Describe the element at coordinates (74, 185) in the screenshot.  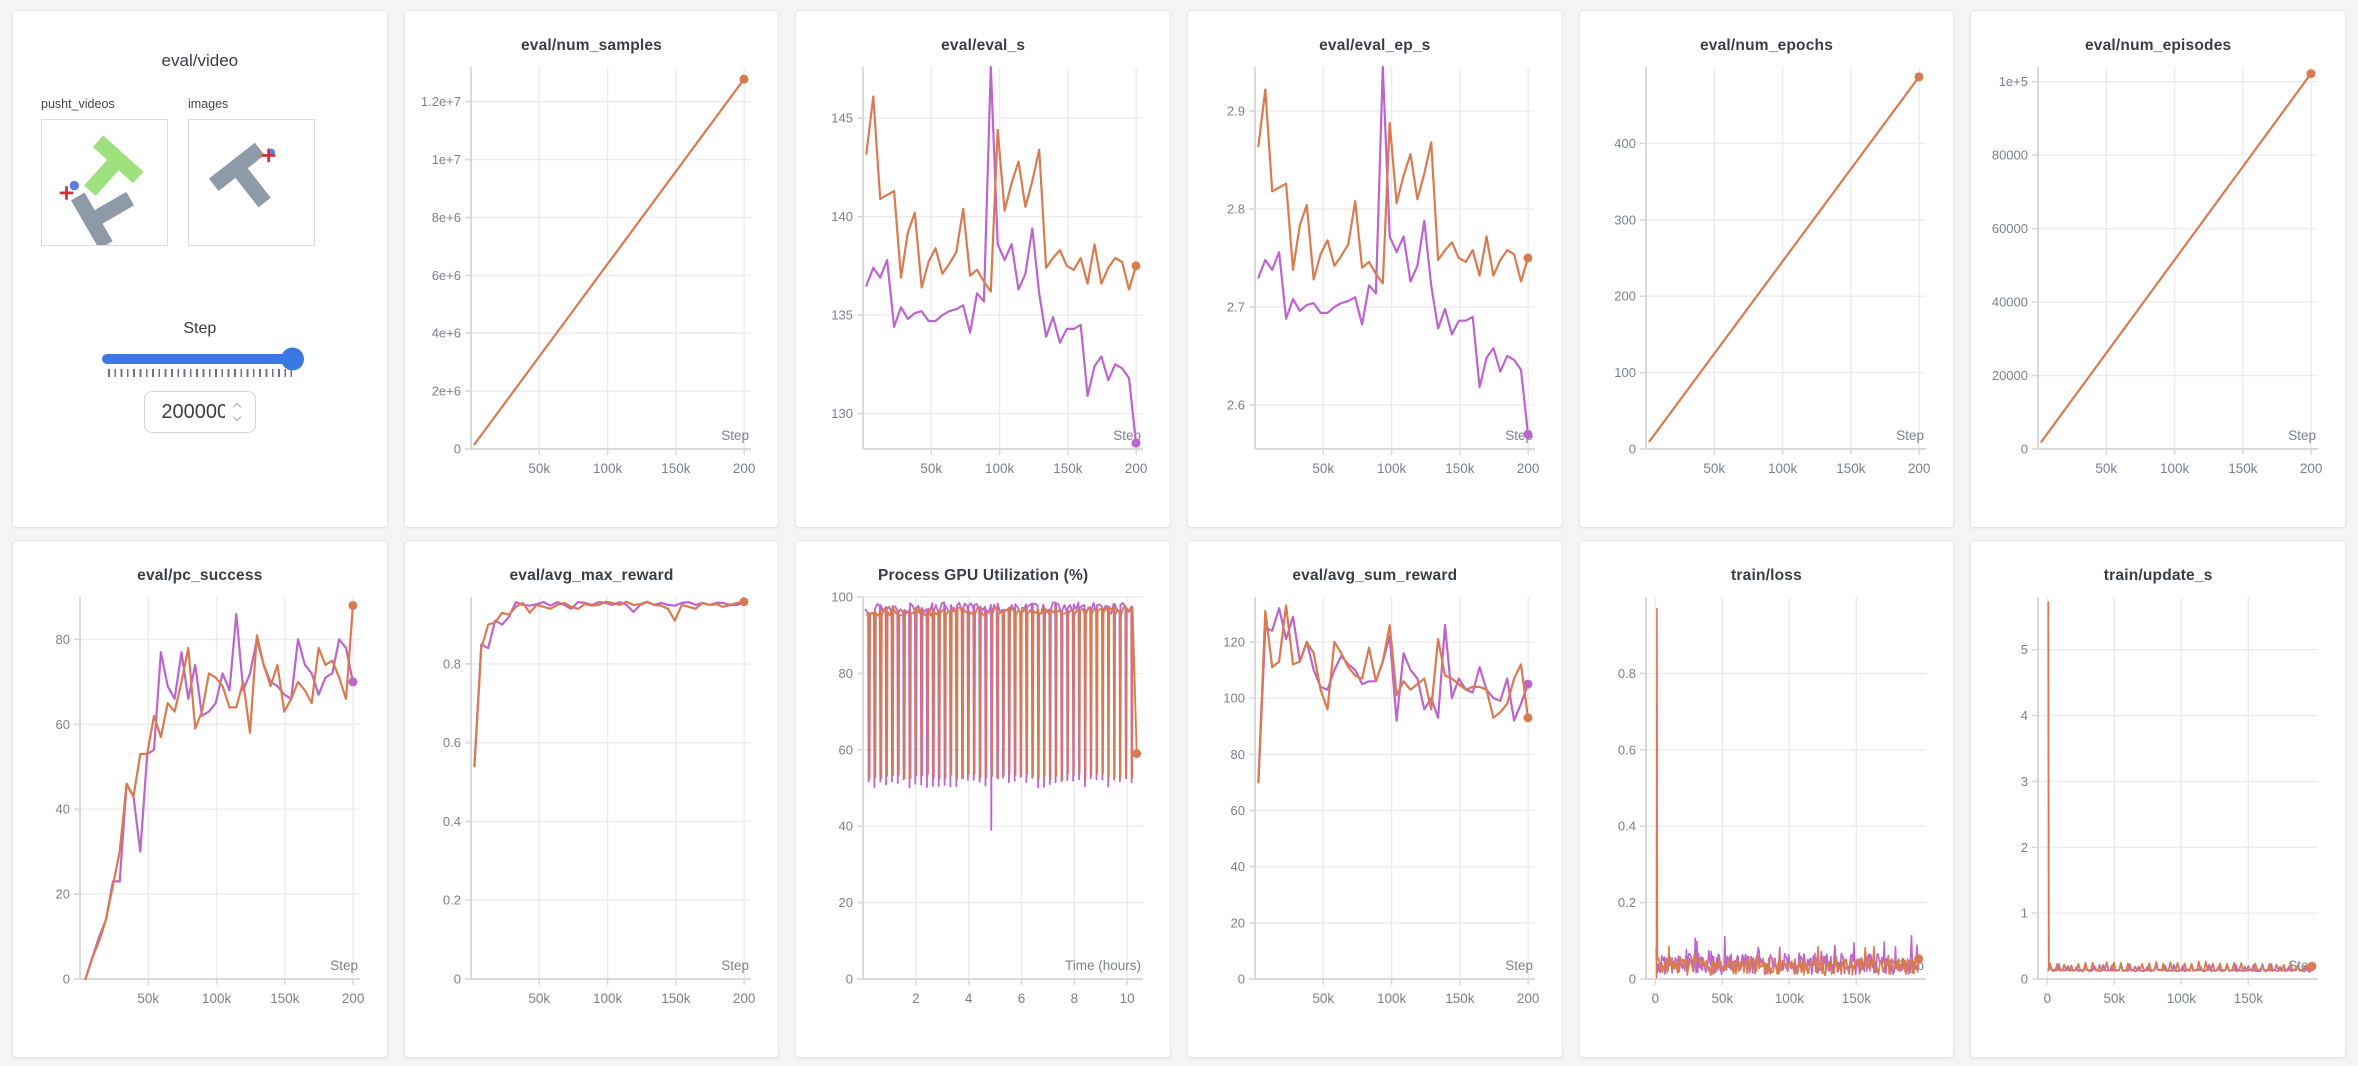
I see `agent-dot` at that location.